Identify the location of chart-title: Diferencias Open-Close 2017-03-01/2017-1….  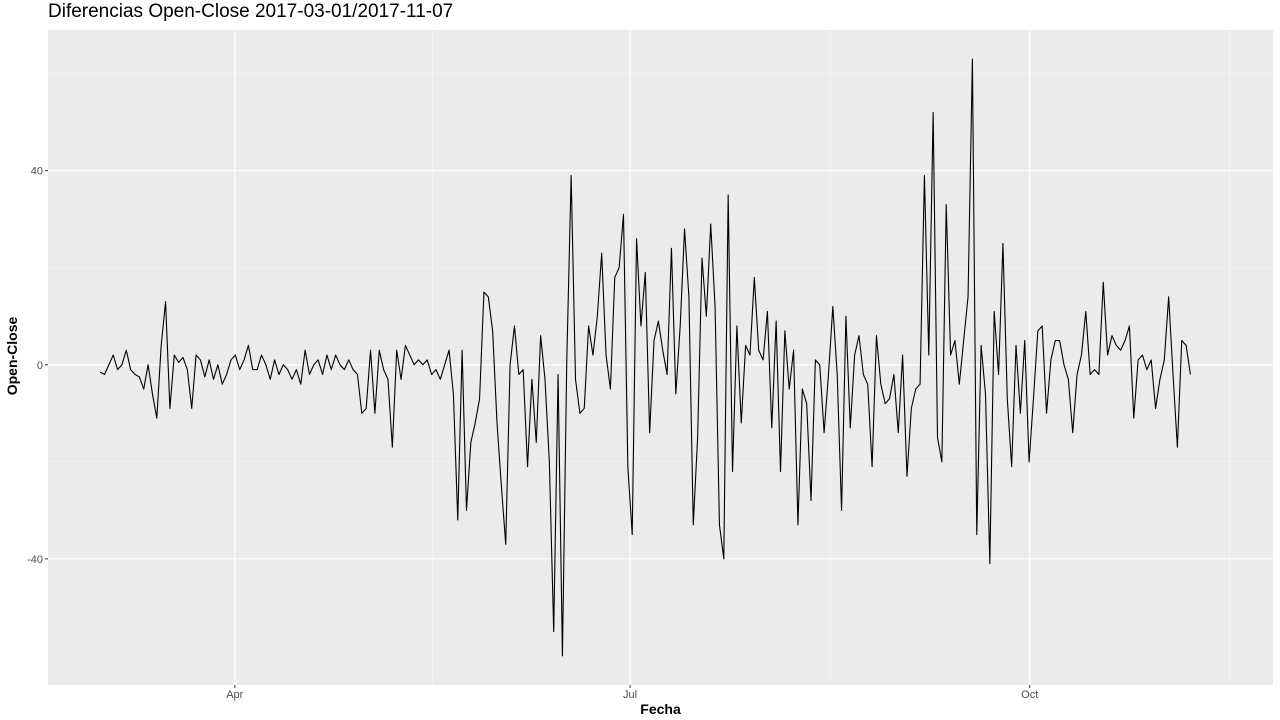
(251, 11).